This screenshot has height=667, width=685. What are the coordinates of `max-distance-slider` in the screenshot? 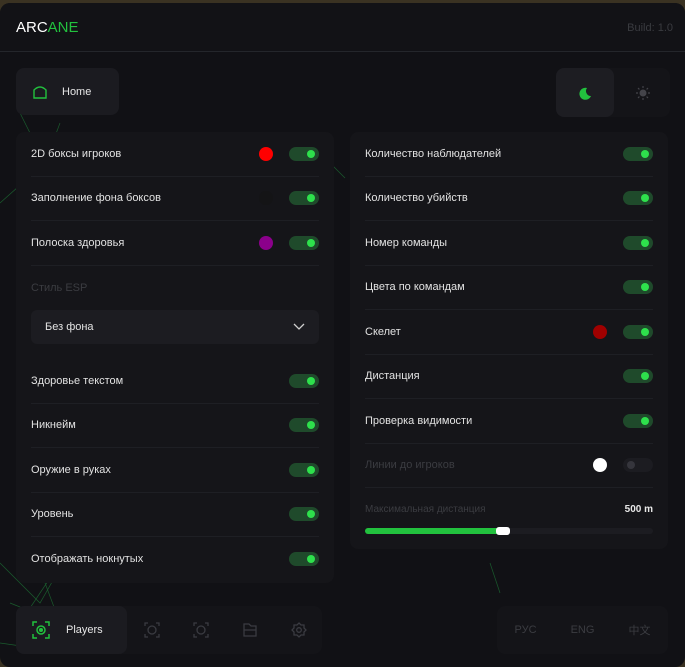 It's located at (509, 531).